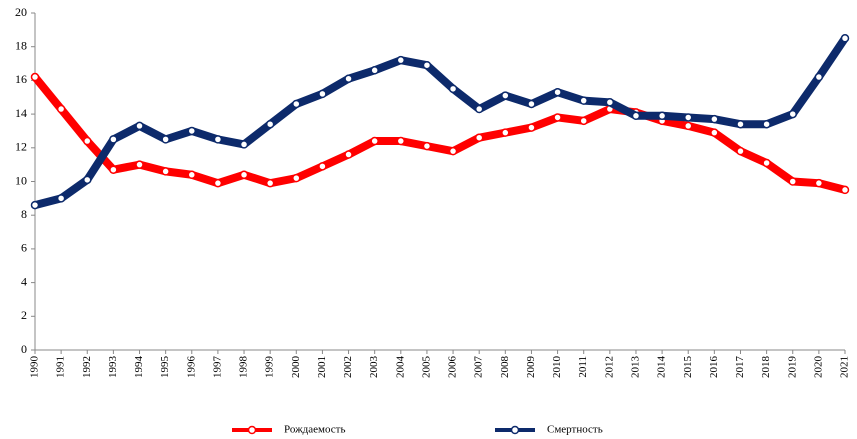 This screenshot has height=439, width=857. What do you see at coordinates (531, 367) in the screenshot?
I see `x-tick-label: 2009` at bounding box center [531, 367].